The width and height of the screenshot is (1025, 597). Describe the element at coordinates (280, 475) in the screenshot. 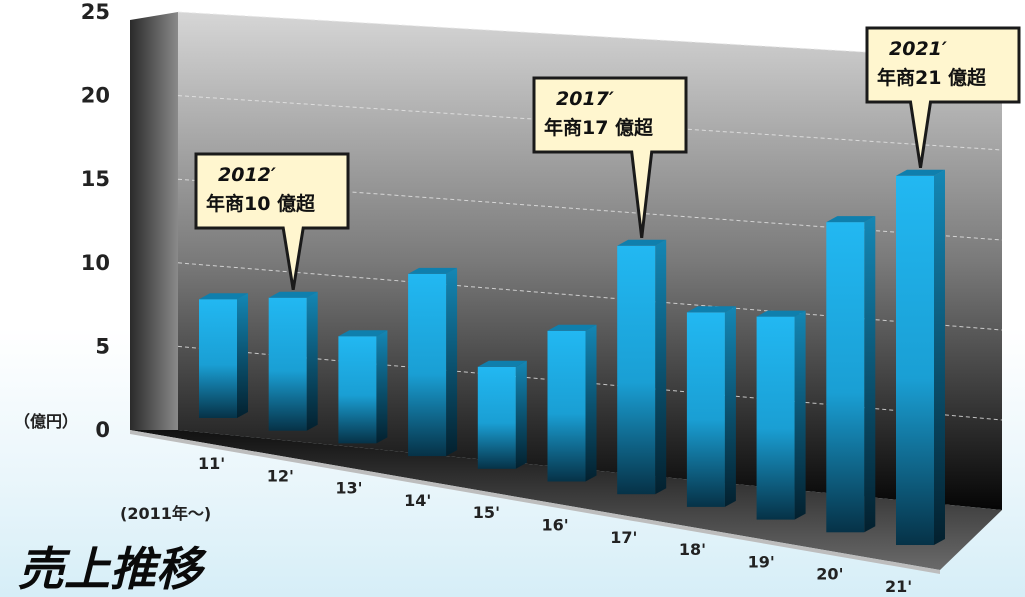

I see `x-tick-label: 12'` at that location.